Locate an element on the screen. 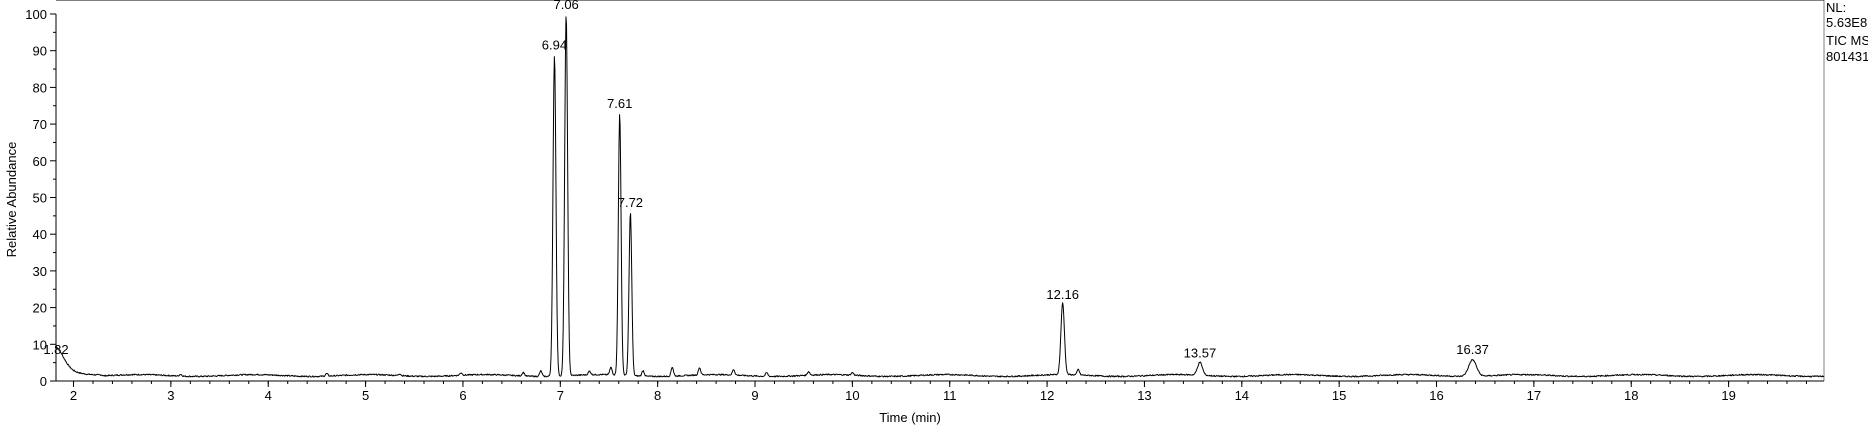 The height and width of the screenshot is (429, 1868). peak-label: 6.94 is located at coordinates (554, 44).